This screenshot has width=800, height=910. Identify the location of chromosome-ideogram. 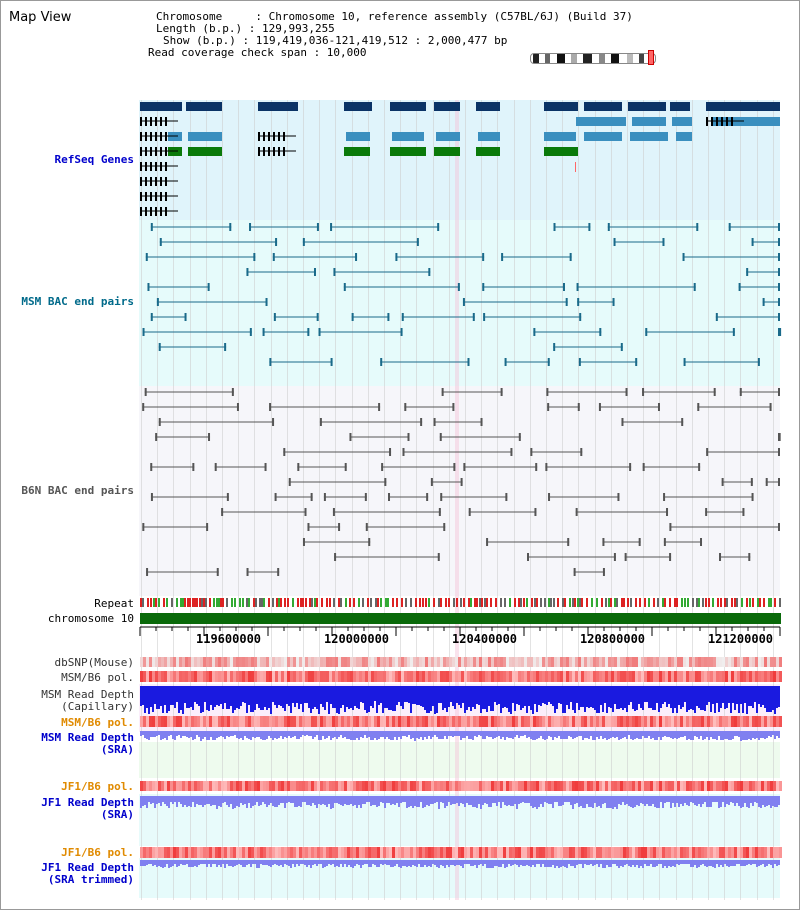
(593, 58).